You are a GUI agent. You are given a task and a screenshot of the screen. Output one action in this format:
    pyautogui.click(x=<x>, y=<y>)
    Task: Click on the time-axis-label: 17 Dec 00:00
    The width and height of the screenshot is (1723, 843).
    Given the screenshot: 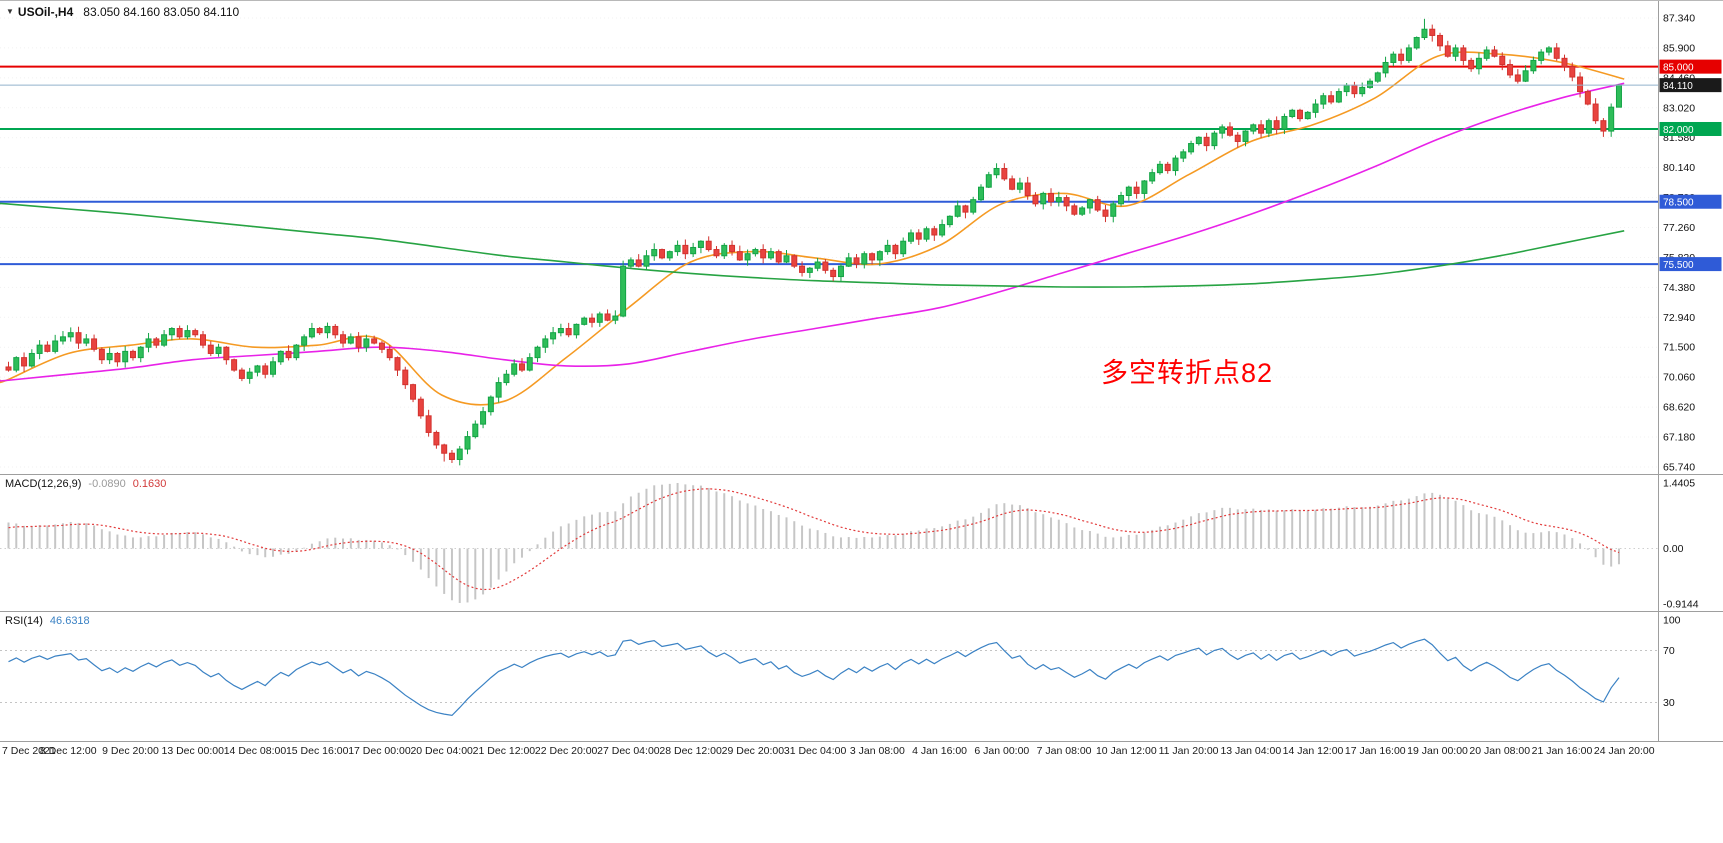 What is the action you would take?
    pyautogui.click(x=379, y=751)
    